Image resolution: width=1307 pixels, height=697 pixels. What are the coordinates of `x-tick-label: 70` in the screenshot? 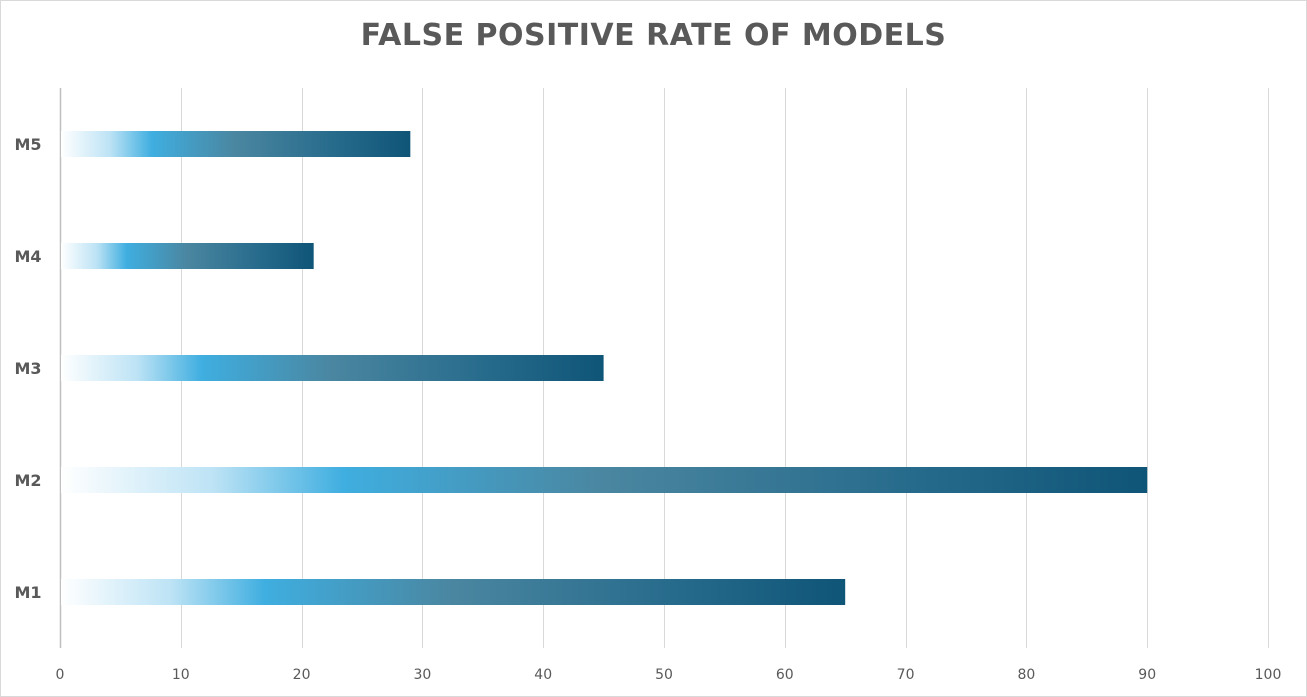 It's located at (906, 675).